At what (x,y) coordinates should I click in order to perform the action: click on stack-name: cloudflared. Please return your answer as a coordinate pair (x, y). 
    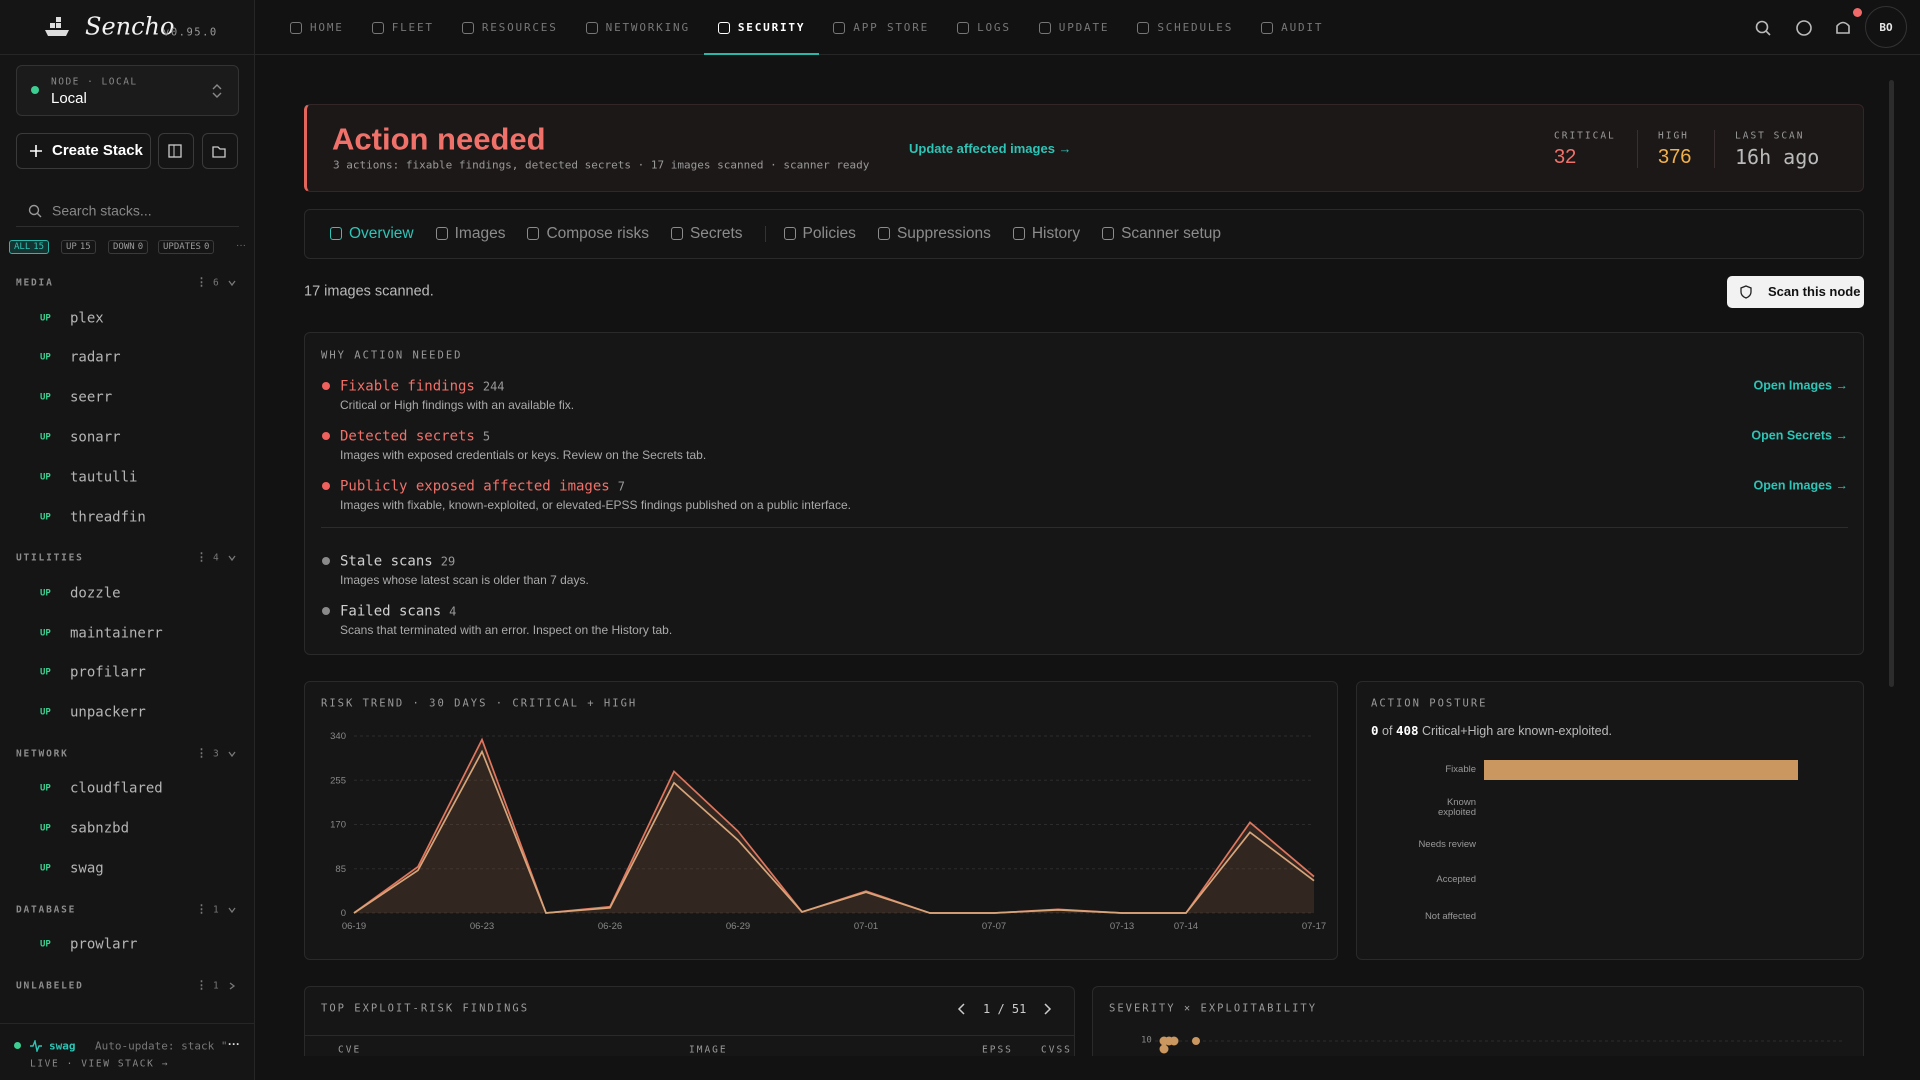
    Looking at the image, I should click on (116, 788).